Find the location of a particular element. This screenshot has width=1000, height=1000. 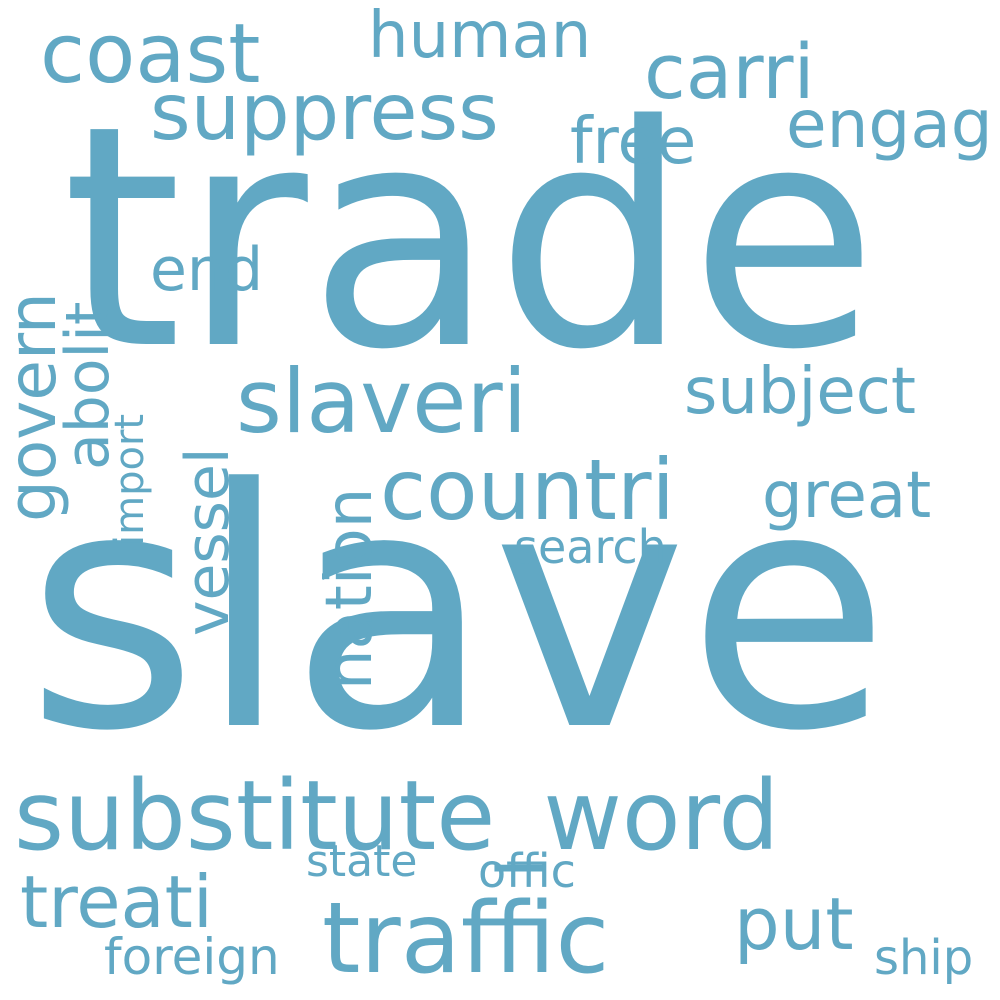

word-foreign: foreign is located at coordinates (192, 957).